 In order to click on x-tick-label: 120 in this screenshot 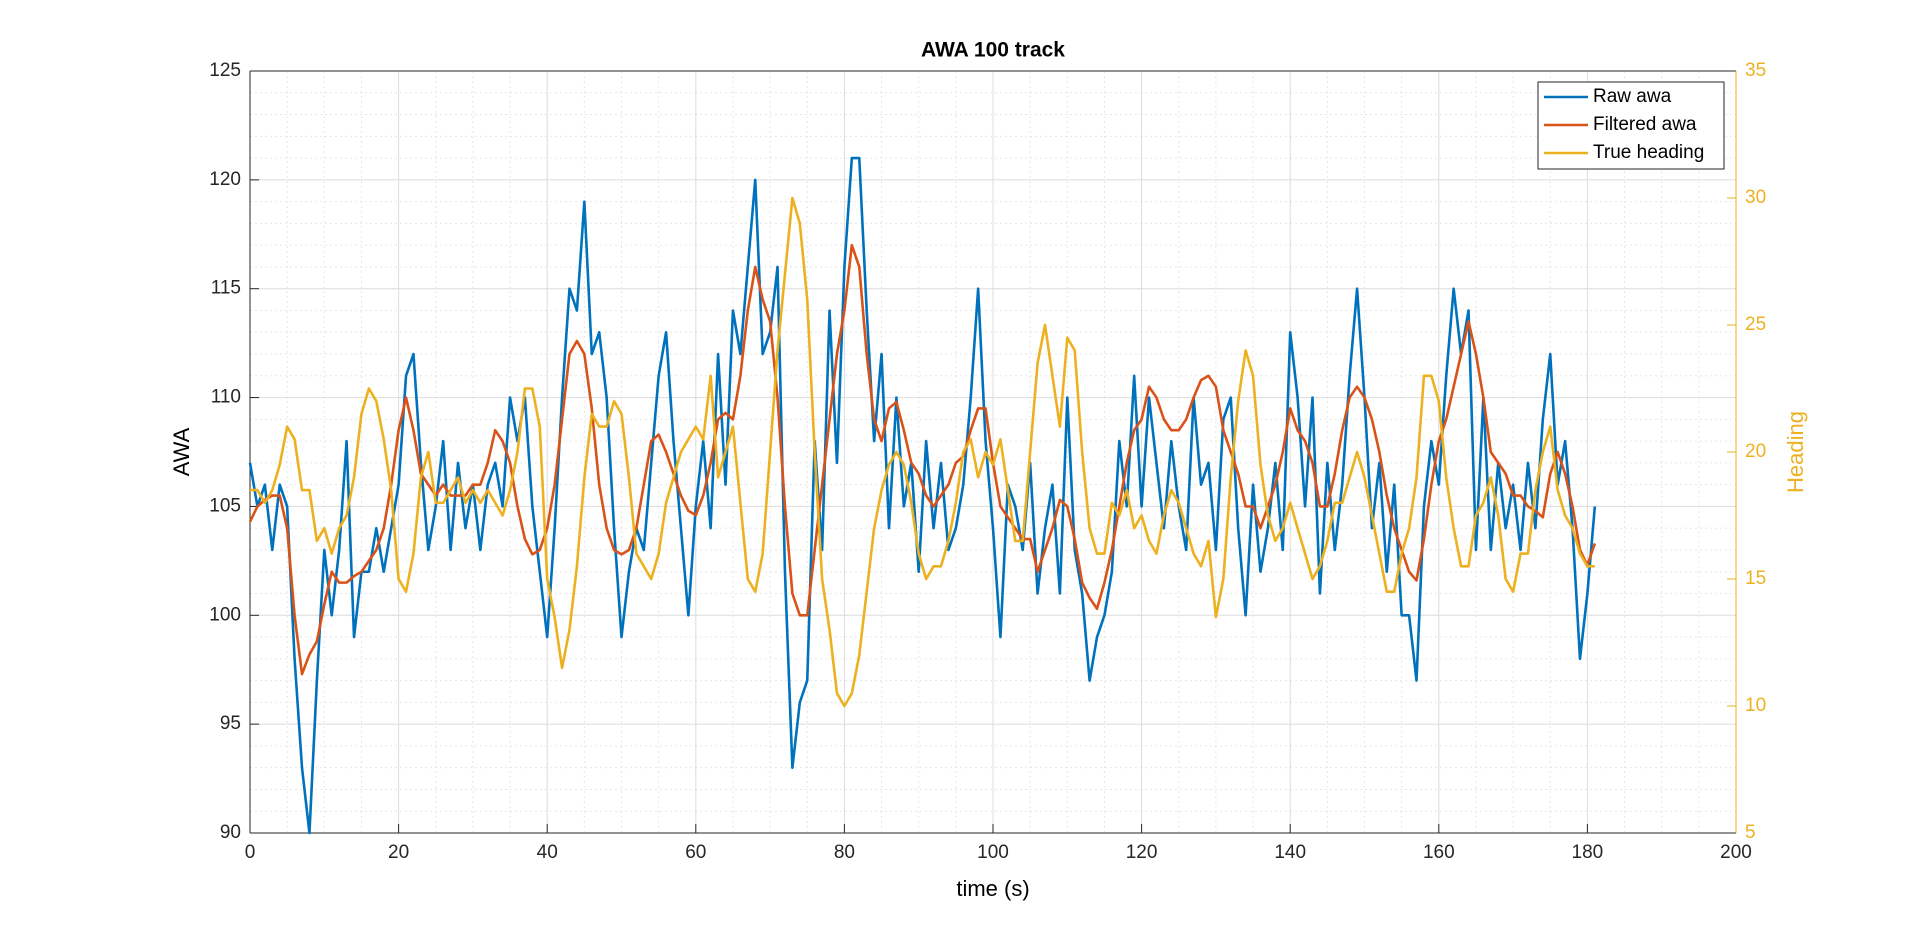, I will do `click(1142, 852)`.